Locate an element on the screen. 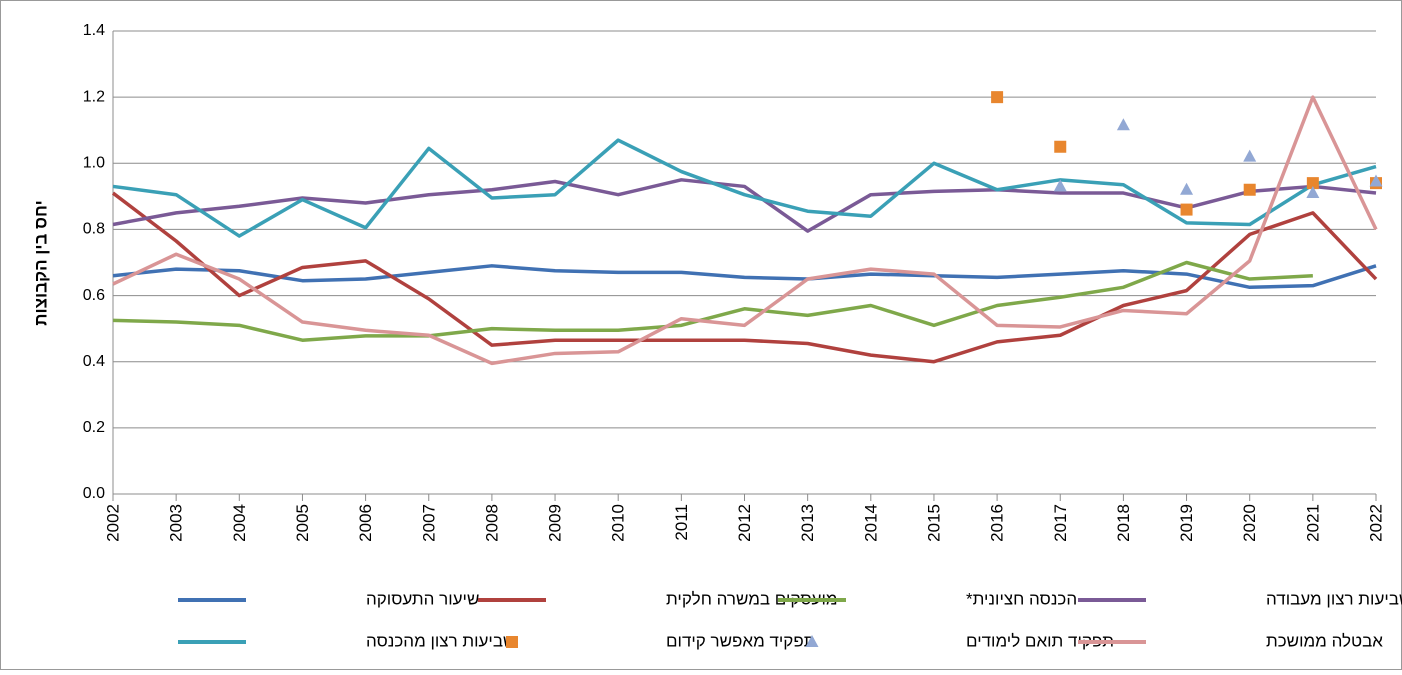 Image resolution: width=1402 pixels, height=675 pixels. x-tick-label: 2011 is located at coordinates (681, 522).